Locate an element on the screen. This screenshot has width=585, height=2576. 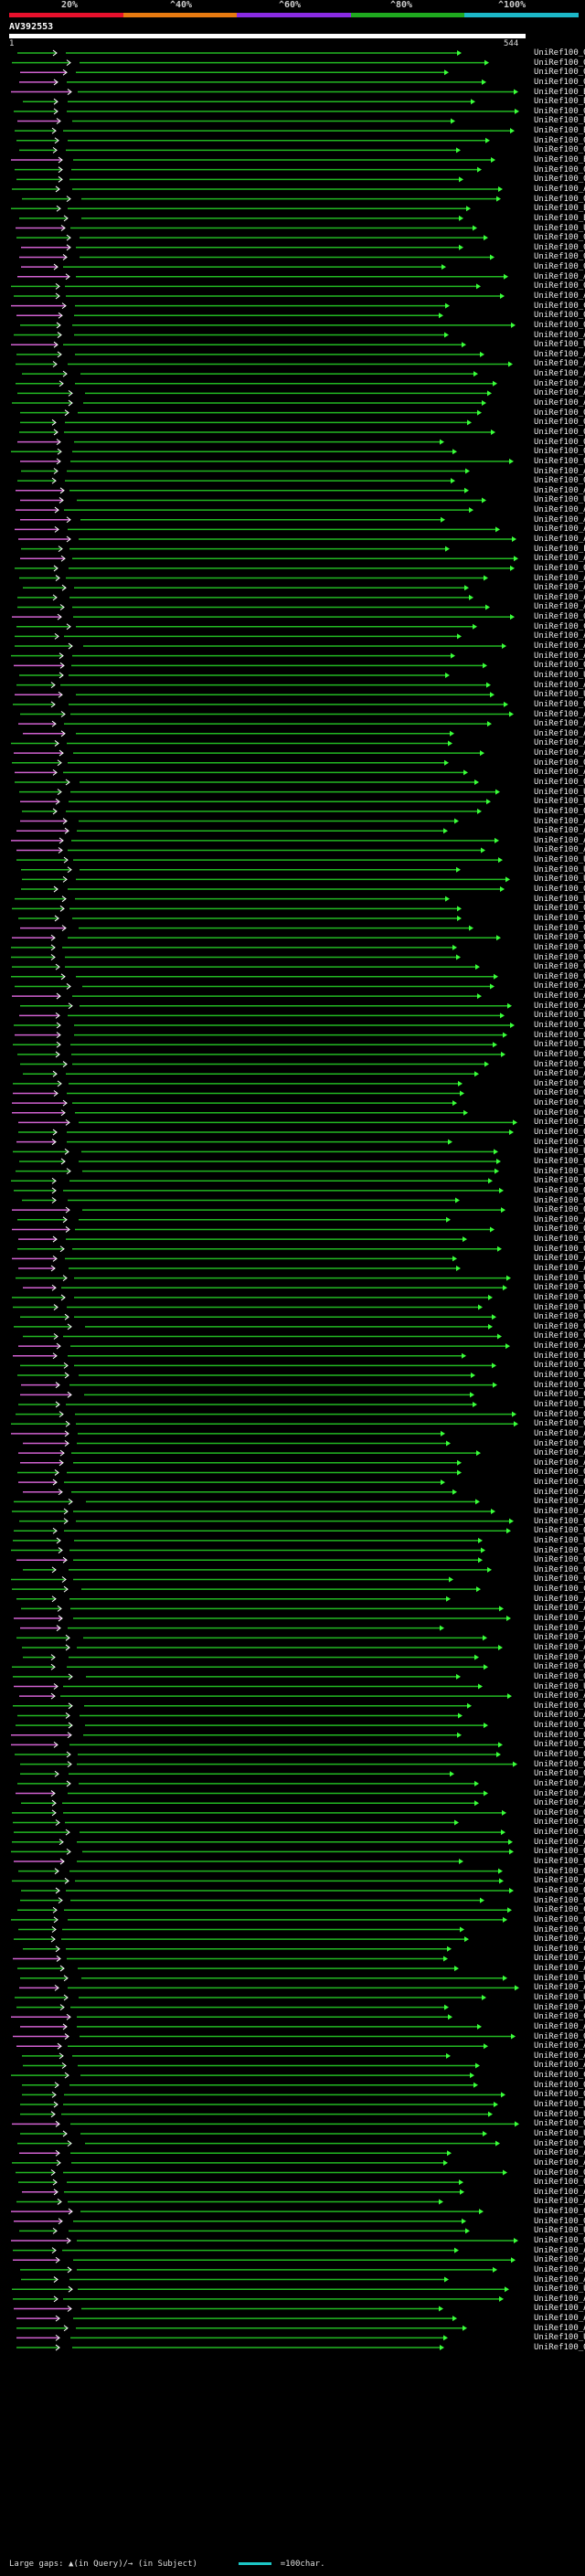
hit-label: UniRef100_Q8ECY1 is located at coordinates (560, 111).